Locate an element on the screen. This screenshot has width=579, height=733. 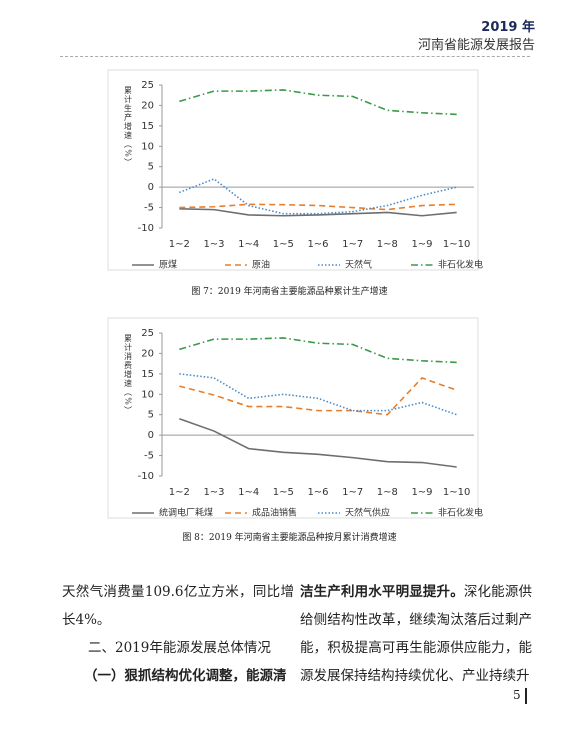
bold-text: 洁生产利用水平明显提升。 is located at coordinates (382, 592).